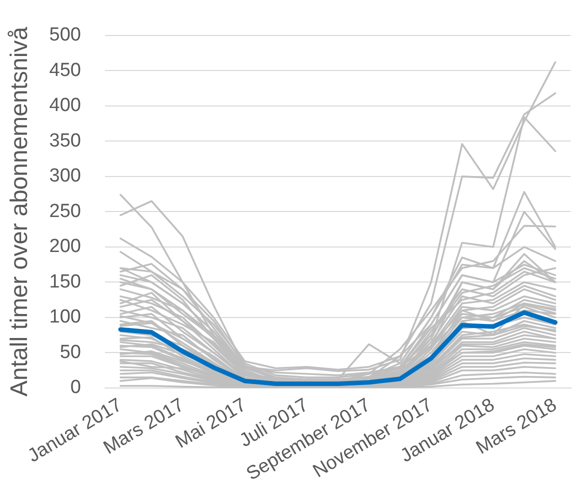 The width and height of the screenshot is (573, 503). I want to click on y-tick-label: 350, so click(65, 141).